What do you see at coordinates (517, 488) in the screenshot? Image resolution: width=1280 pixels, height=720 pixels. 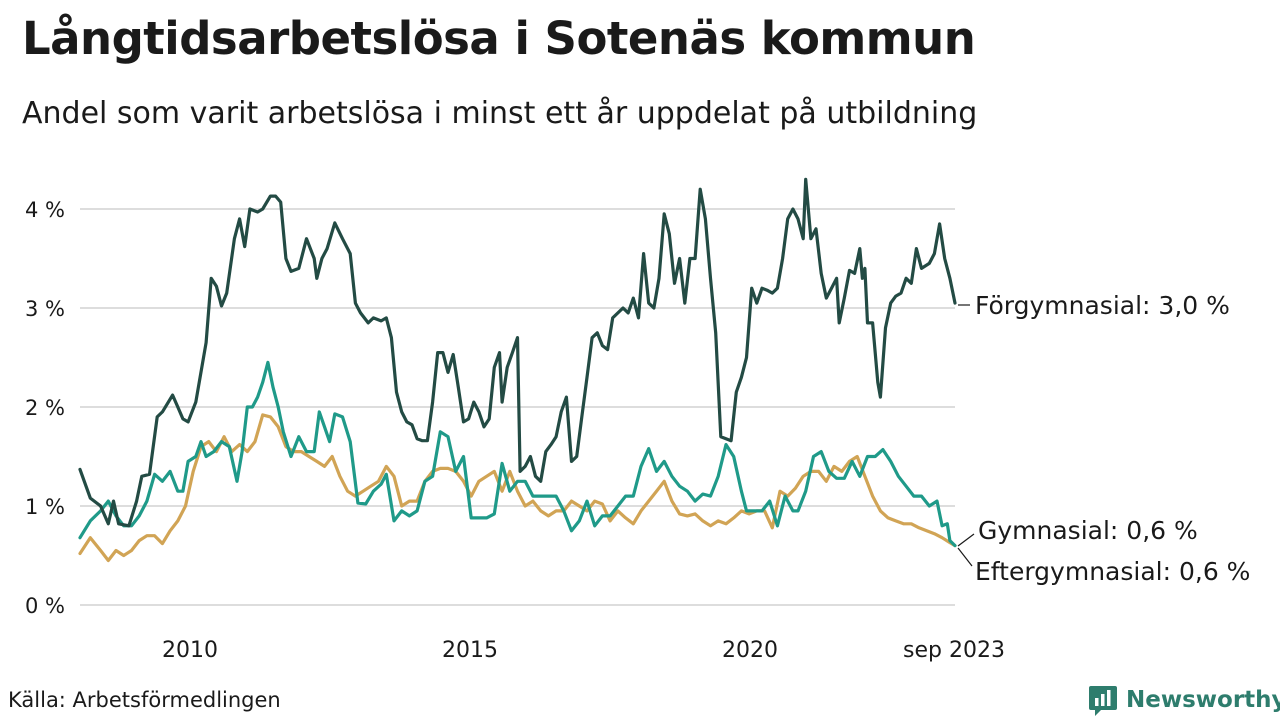 I see `series-line-eftergymnasial` at bounding box center [517, 488].